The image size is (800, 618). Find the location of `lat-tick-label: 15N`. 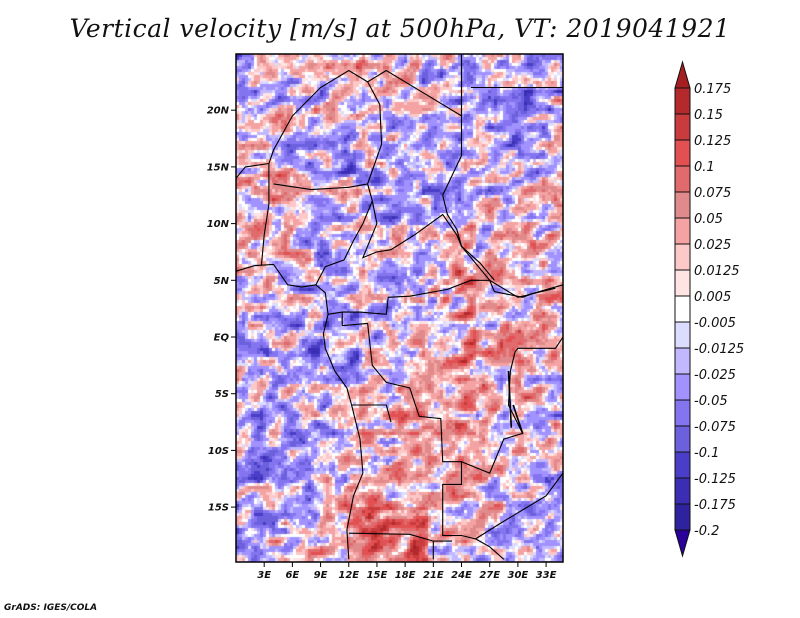

lat-tick-label: 15N is located at coordinates (218, 167).